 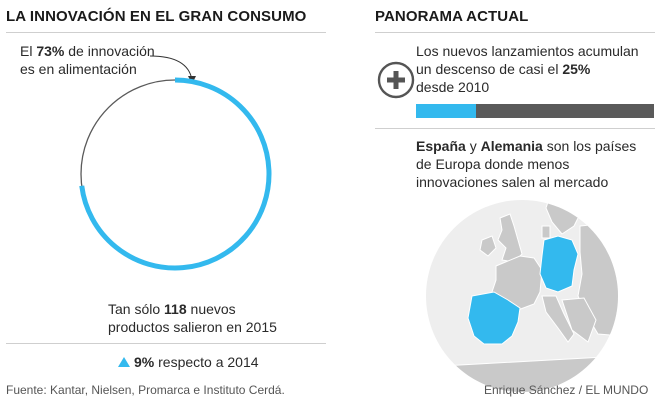 What do you see at coordinates (441, 146) in the screenshot?
I see `country-spain: España` at bounding box center [441, 146].